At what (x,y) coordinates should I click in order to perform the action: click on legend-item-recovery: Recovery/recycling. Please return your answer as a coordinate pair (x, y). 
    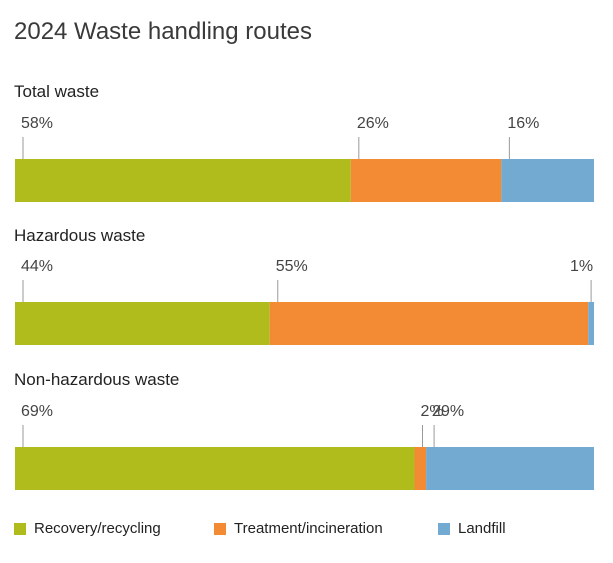
    Looking at the image, I should click on (87, 528).